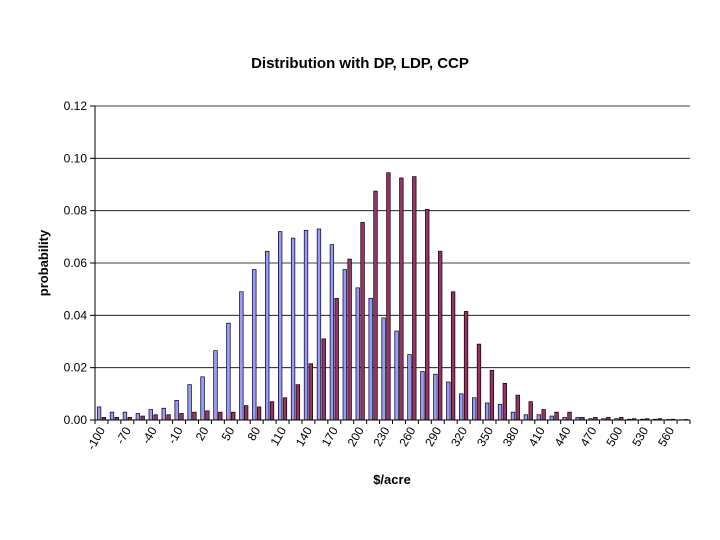 This screenshot has width=720, height=540. What do you see at coordinates (563, 436) in the screenshot?
I see `x-tick-label-440: 440` at bounding box center [563, 436].